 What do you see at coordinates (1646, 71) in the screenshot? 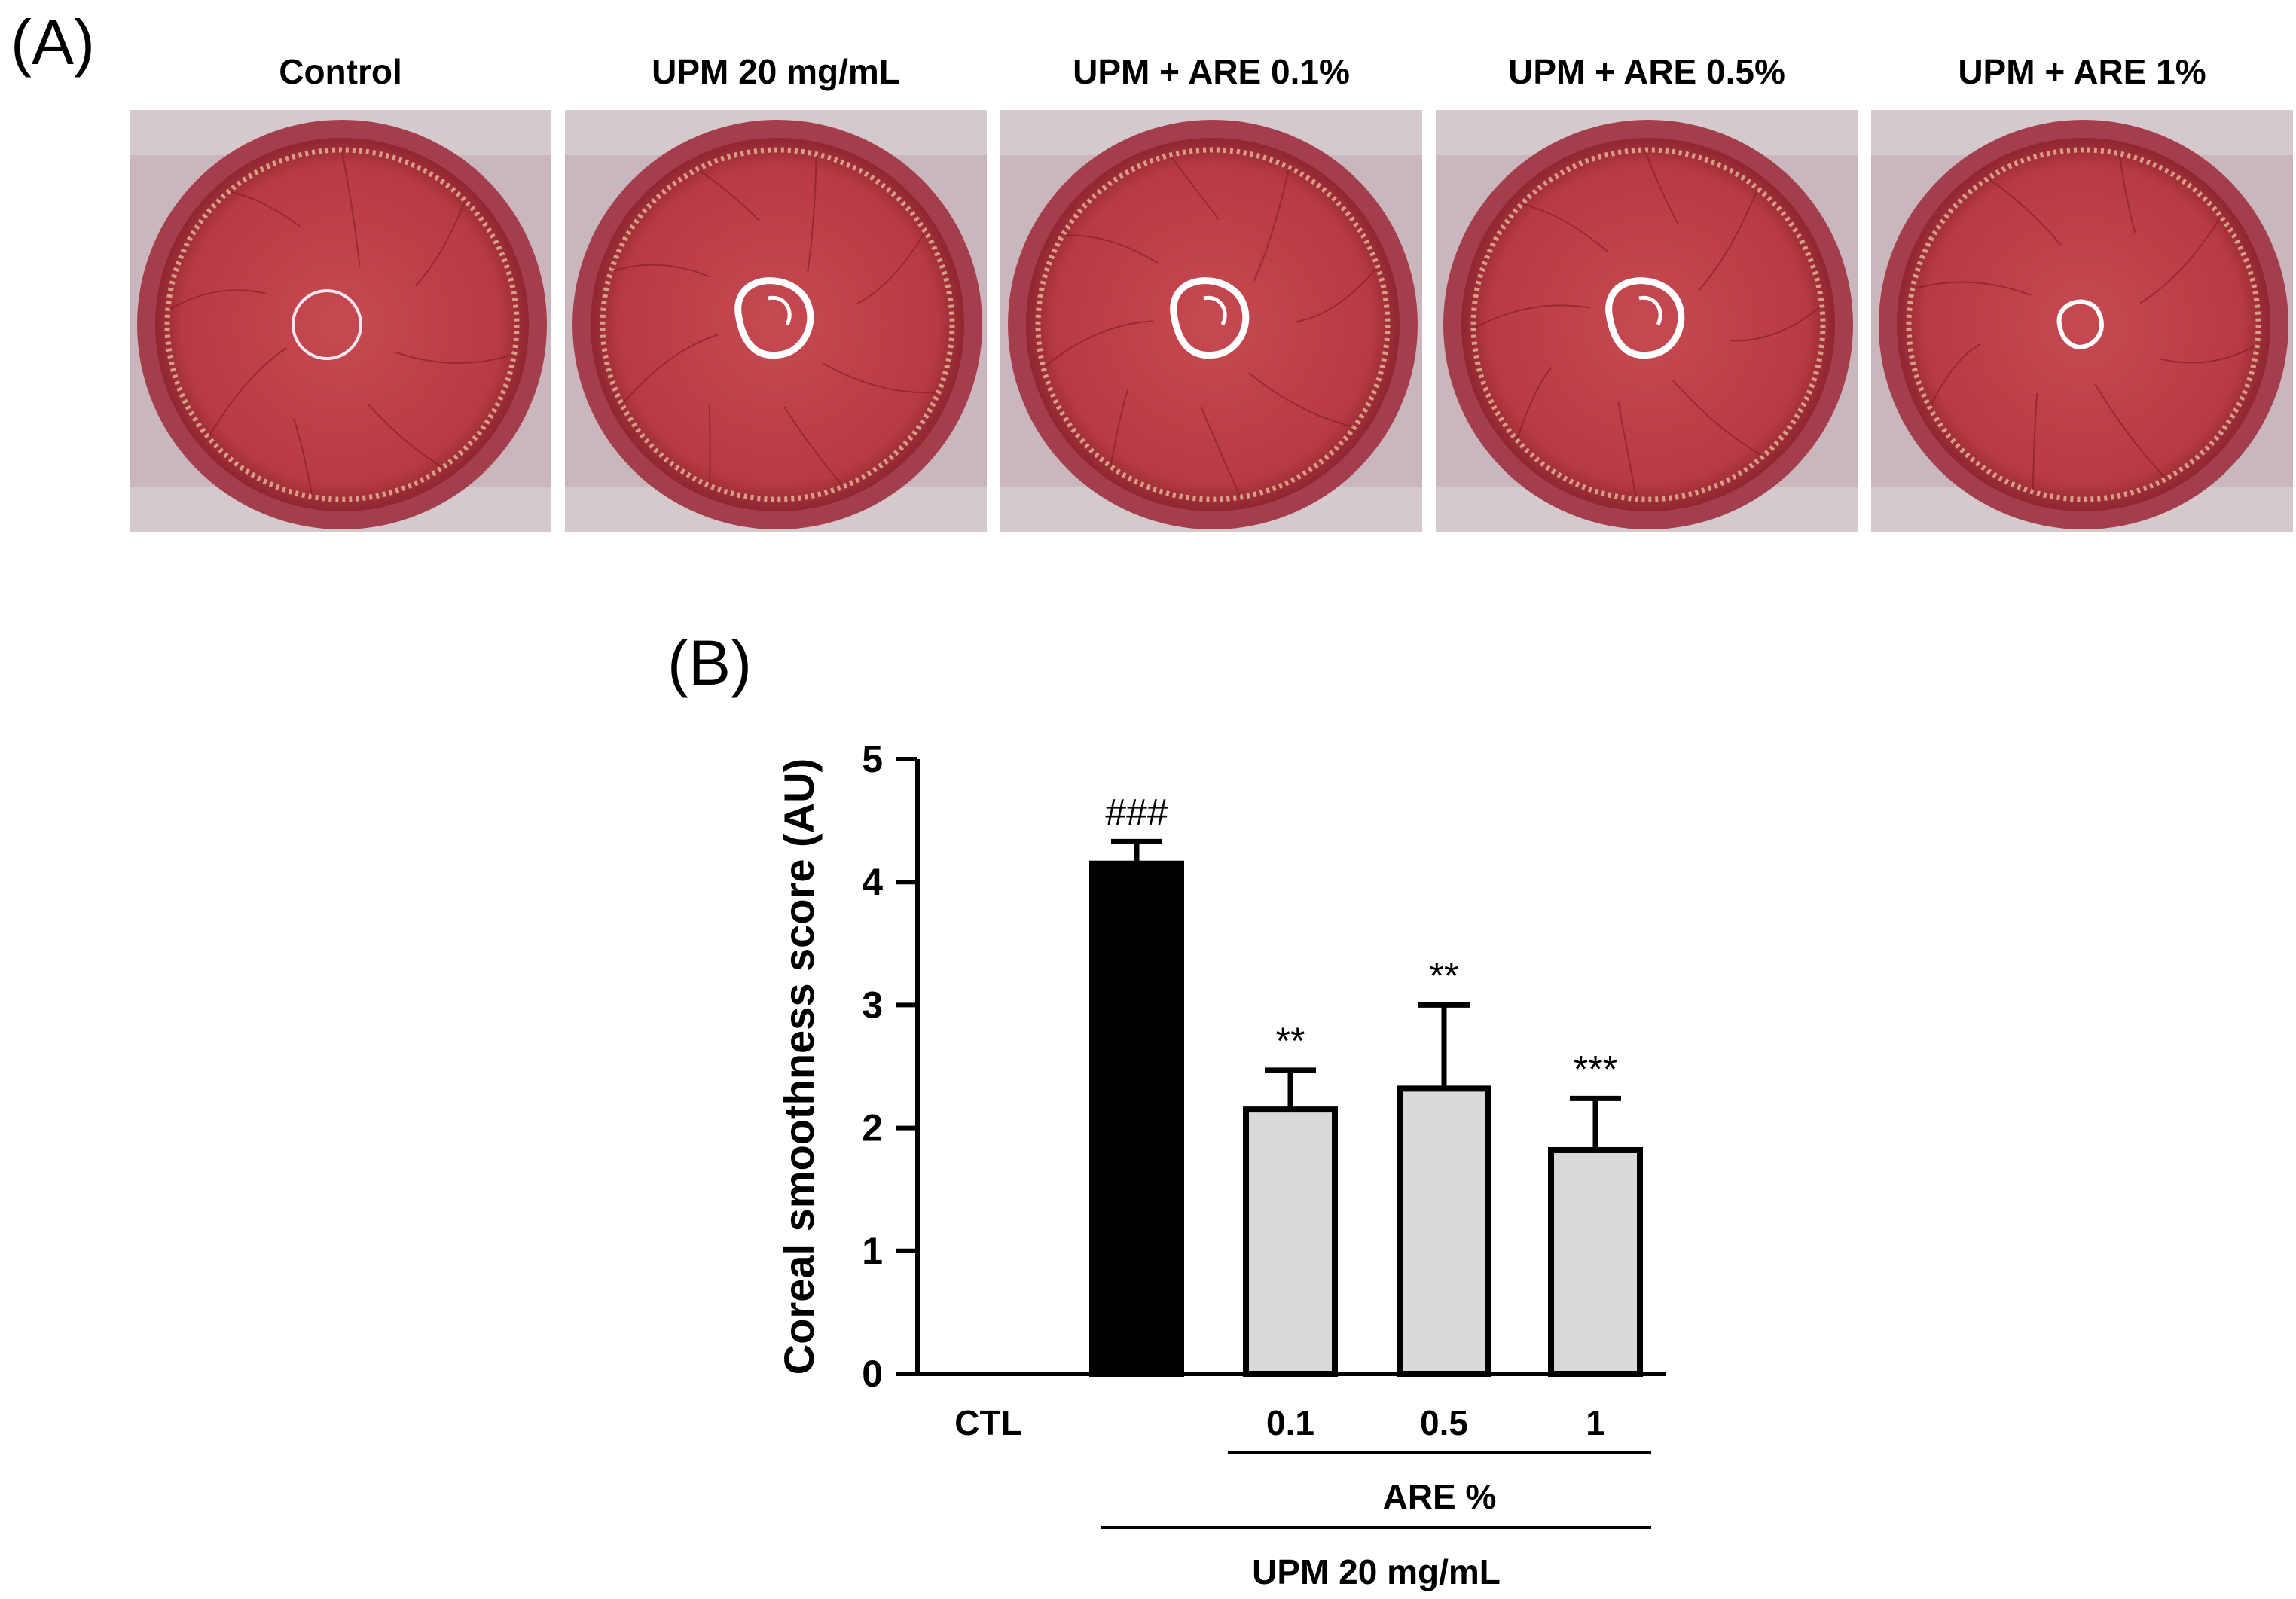
I see `photo-title-are-0-5: UPM + ARE 0.5%` at bounding box center [1646, 71].